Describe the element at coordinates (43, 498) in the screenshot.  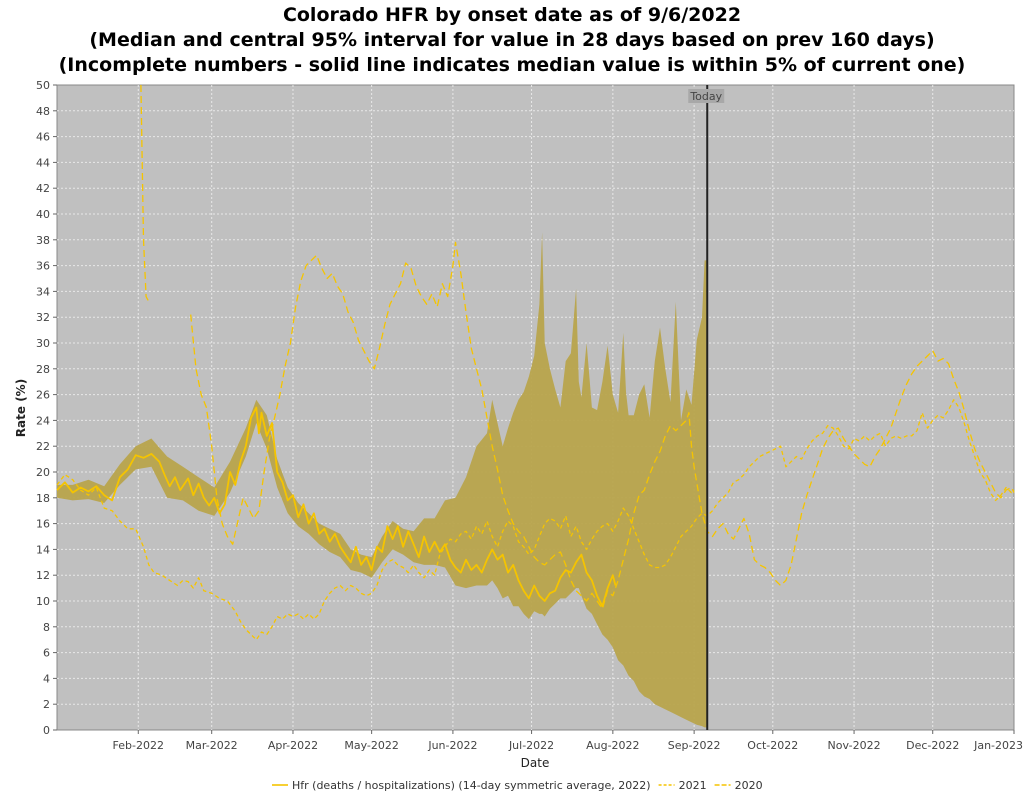
I see `y-tick-label: 18` at that location.